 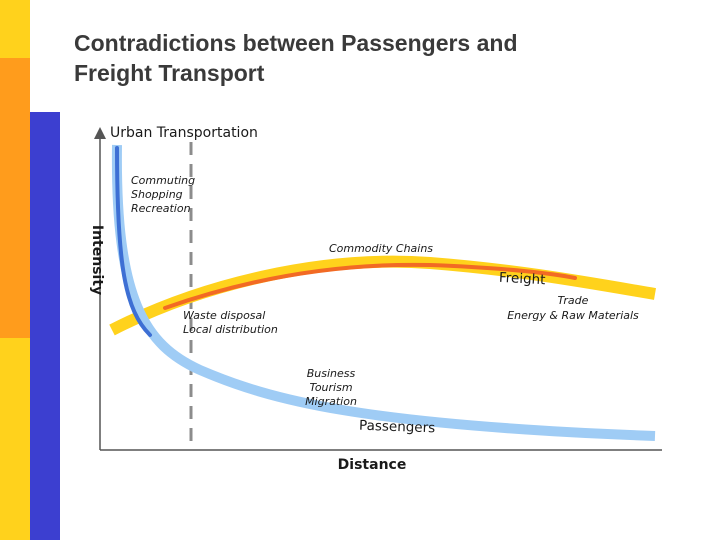 I want to click on passengers-curve-label: Passengers, so click(x=397, y=427).